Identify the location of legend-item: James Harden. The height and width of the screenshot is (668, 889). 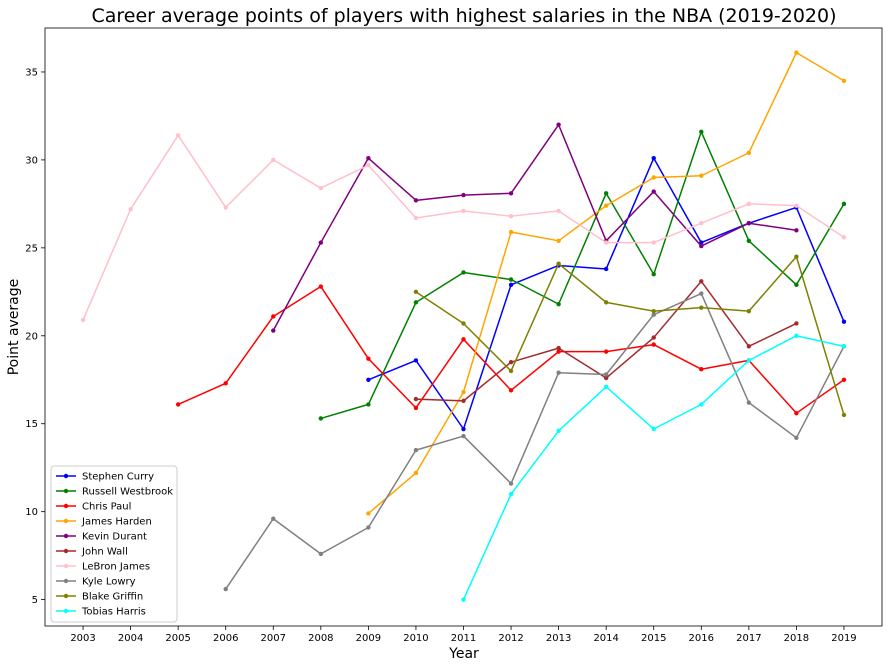
(104, 522).